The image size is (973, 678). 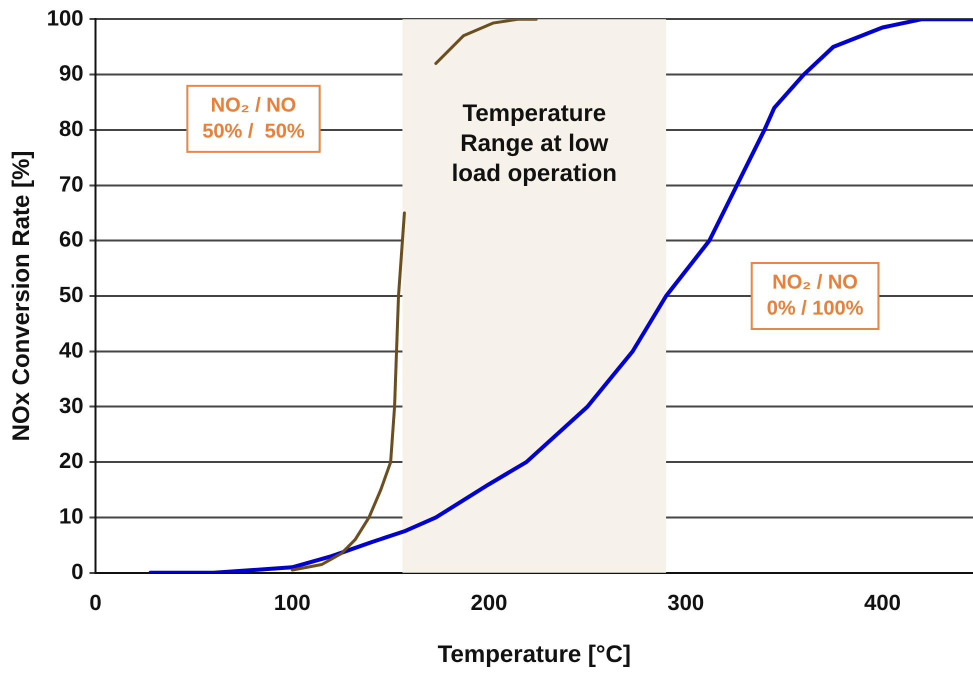 What do you see at coordinates (71, 516) in the screenshot?
I see `y-tick-label: 10` at bounding box center [71, 516].